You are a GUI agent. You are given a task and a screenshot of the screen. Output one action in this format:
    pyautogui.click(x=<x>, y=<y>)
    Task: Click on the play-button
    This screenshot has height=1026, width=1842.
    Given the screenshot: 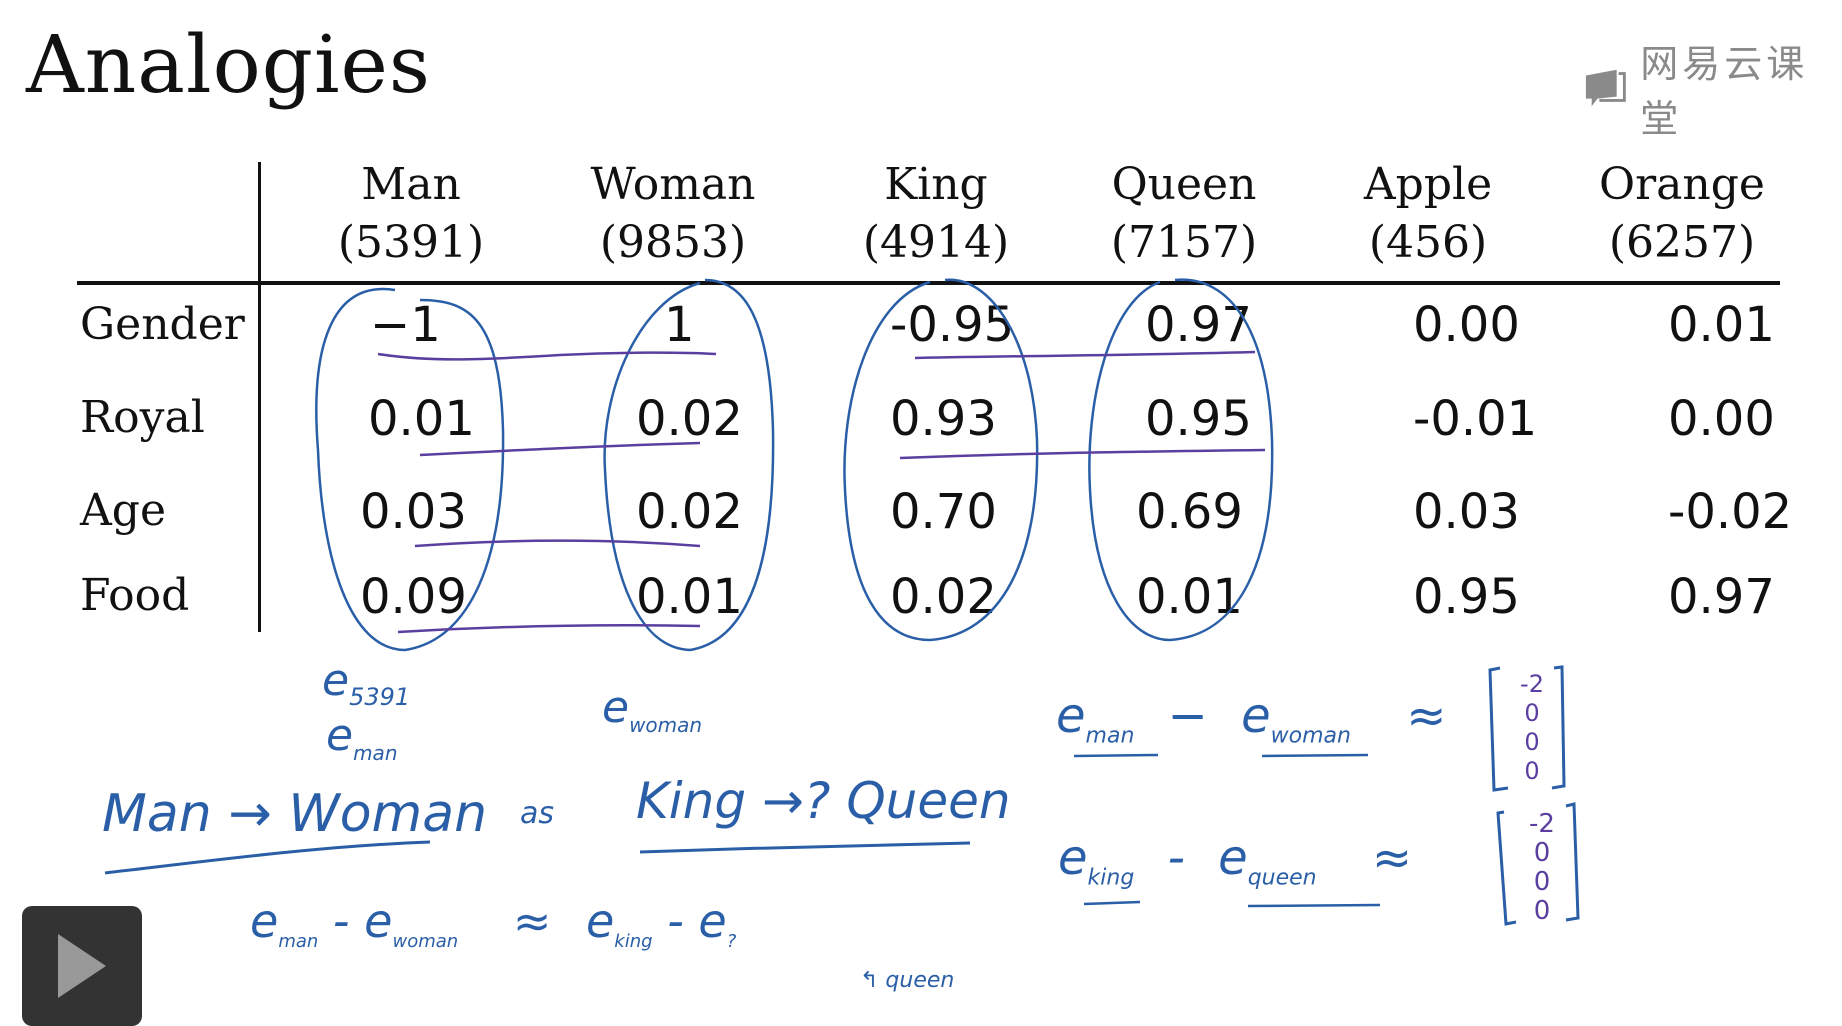 What is the action you would take?
    pyautogui.click(x=82, y=966)
    